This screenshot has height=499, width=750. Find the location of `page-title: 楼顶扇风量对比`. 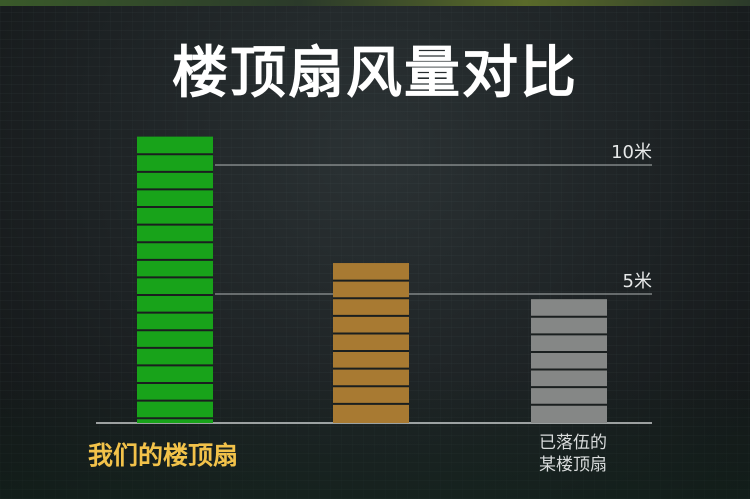

page-title: 楼顶扇风量对比 is located at coordinates (375, 73).